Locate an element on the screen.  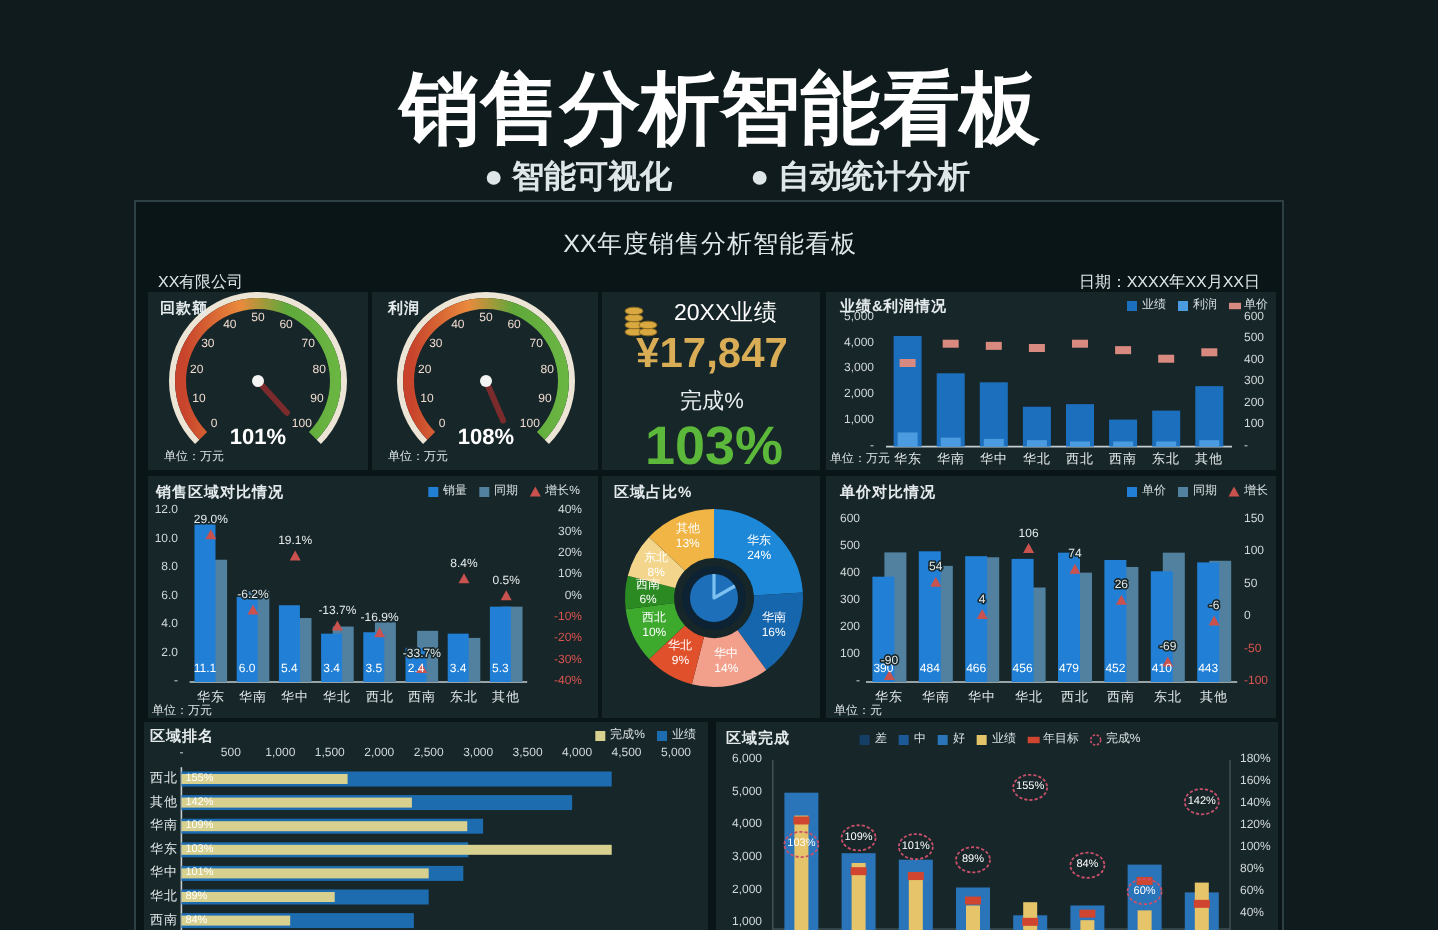
text: 完成% is located at coordinates (712, 401).